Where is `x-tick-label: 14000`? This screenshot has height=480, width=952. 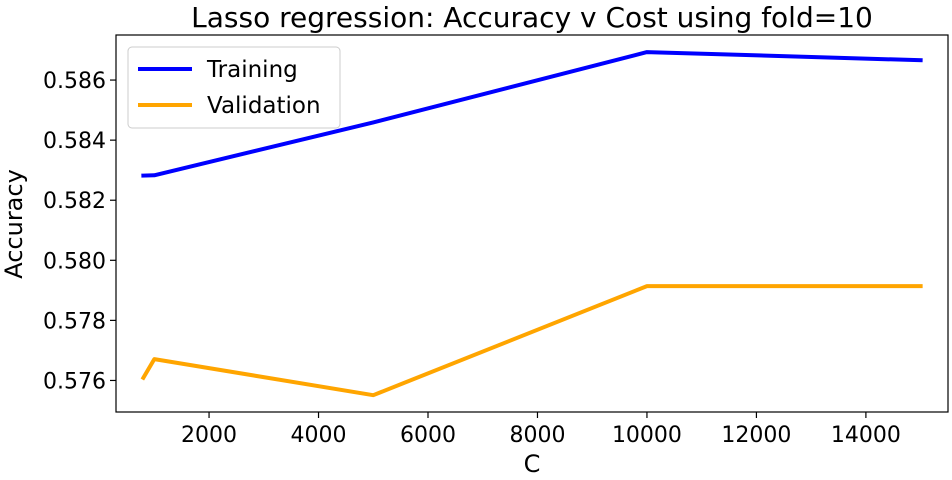
x-tick-label: 14000 is located at coordinates (866, 435).